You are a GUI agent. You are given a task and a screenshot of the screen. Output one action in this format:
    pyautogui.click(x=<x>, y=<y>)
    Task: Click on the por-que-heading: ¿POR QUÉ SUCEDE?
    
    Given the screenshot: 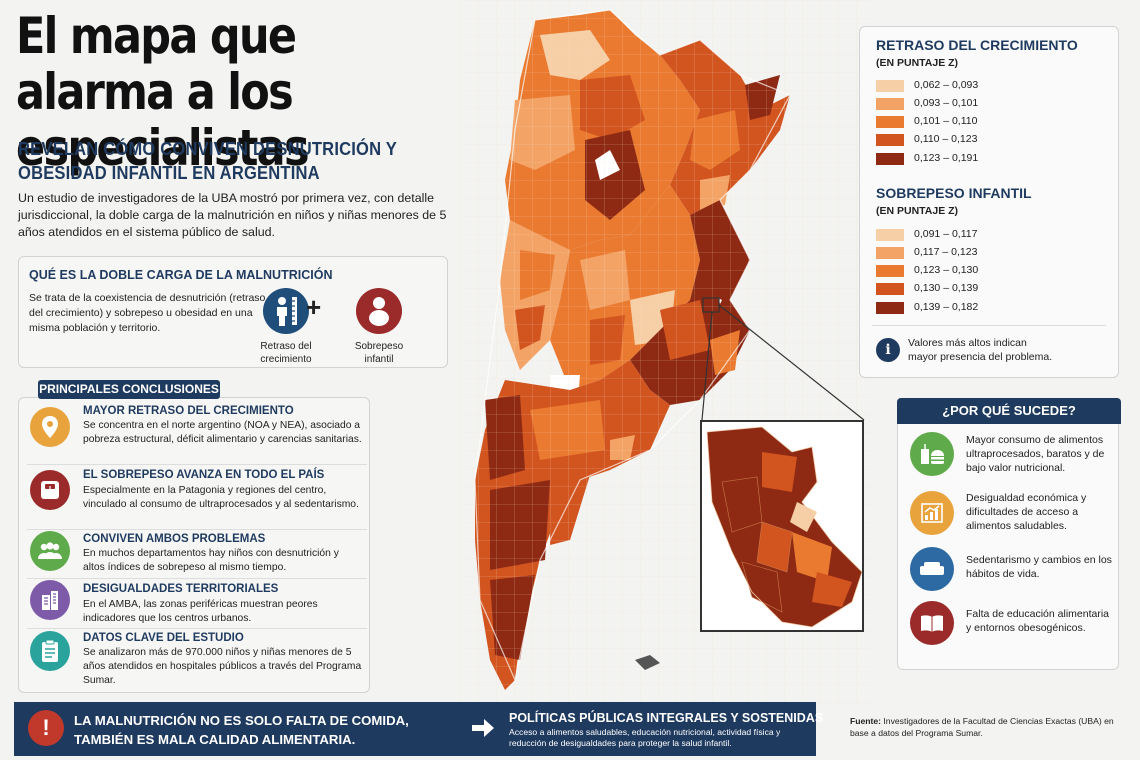 What is the action you would take?
    pyautogui.click(x=1009, y=411)
    